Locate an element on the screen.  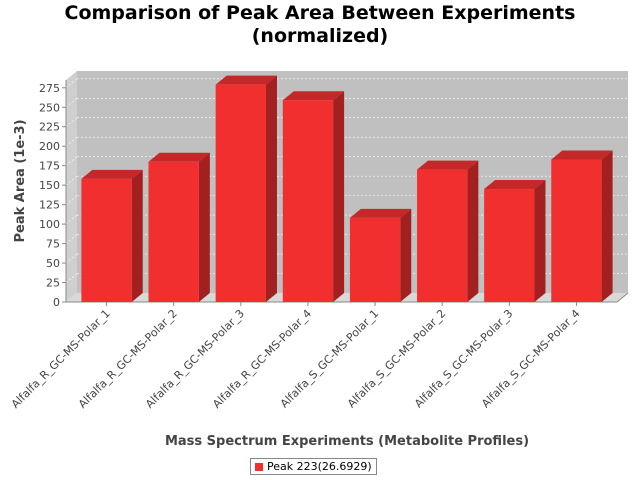
y-tick-label: 25 is located at coordinates (53, 283).